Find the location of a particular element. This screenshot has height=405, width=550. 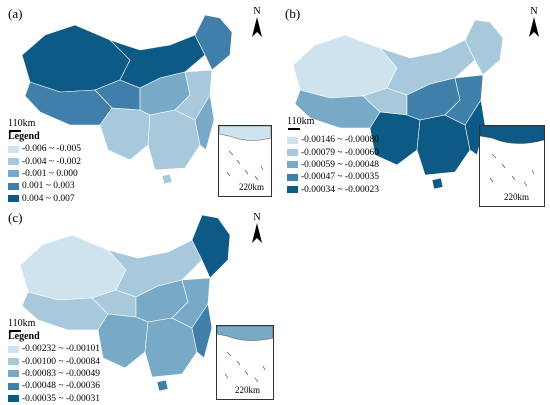

legend-label: -0.00047 ~ -0.00035 is located at coordinates (340, 177).